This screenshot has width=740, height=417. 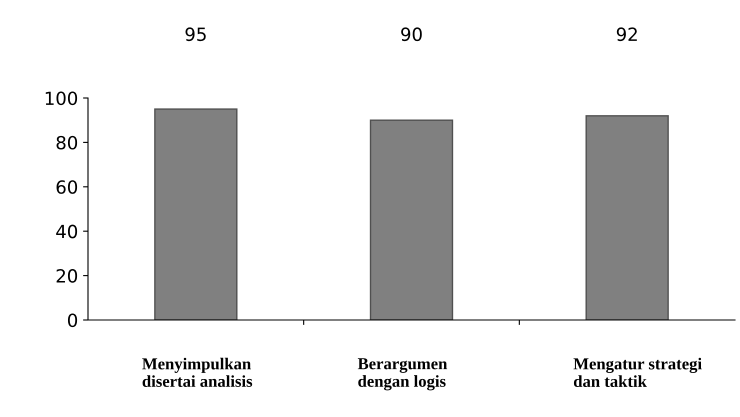 I want to click on y-tick-label: 0, so click(x=73, y=320).